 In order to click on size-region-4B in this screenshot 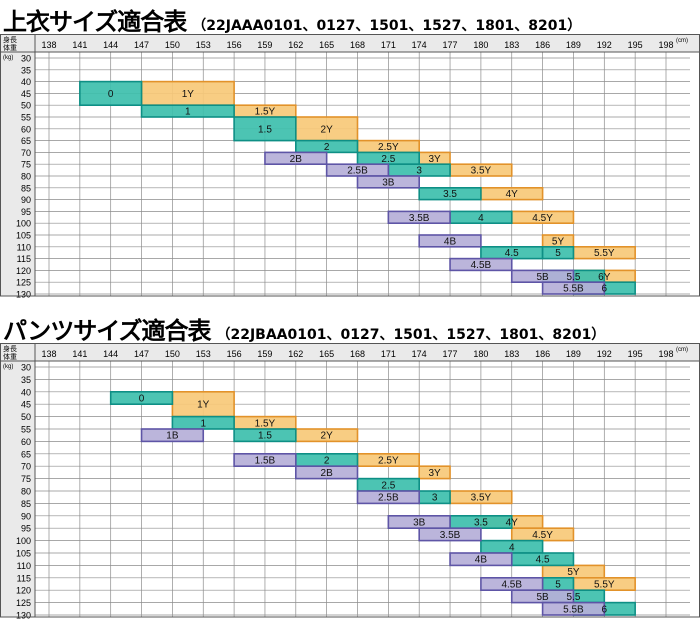, I will do `click(450, 241)`.